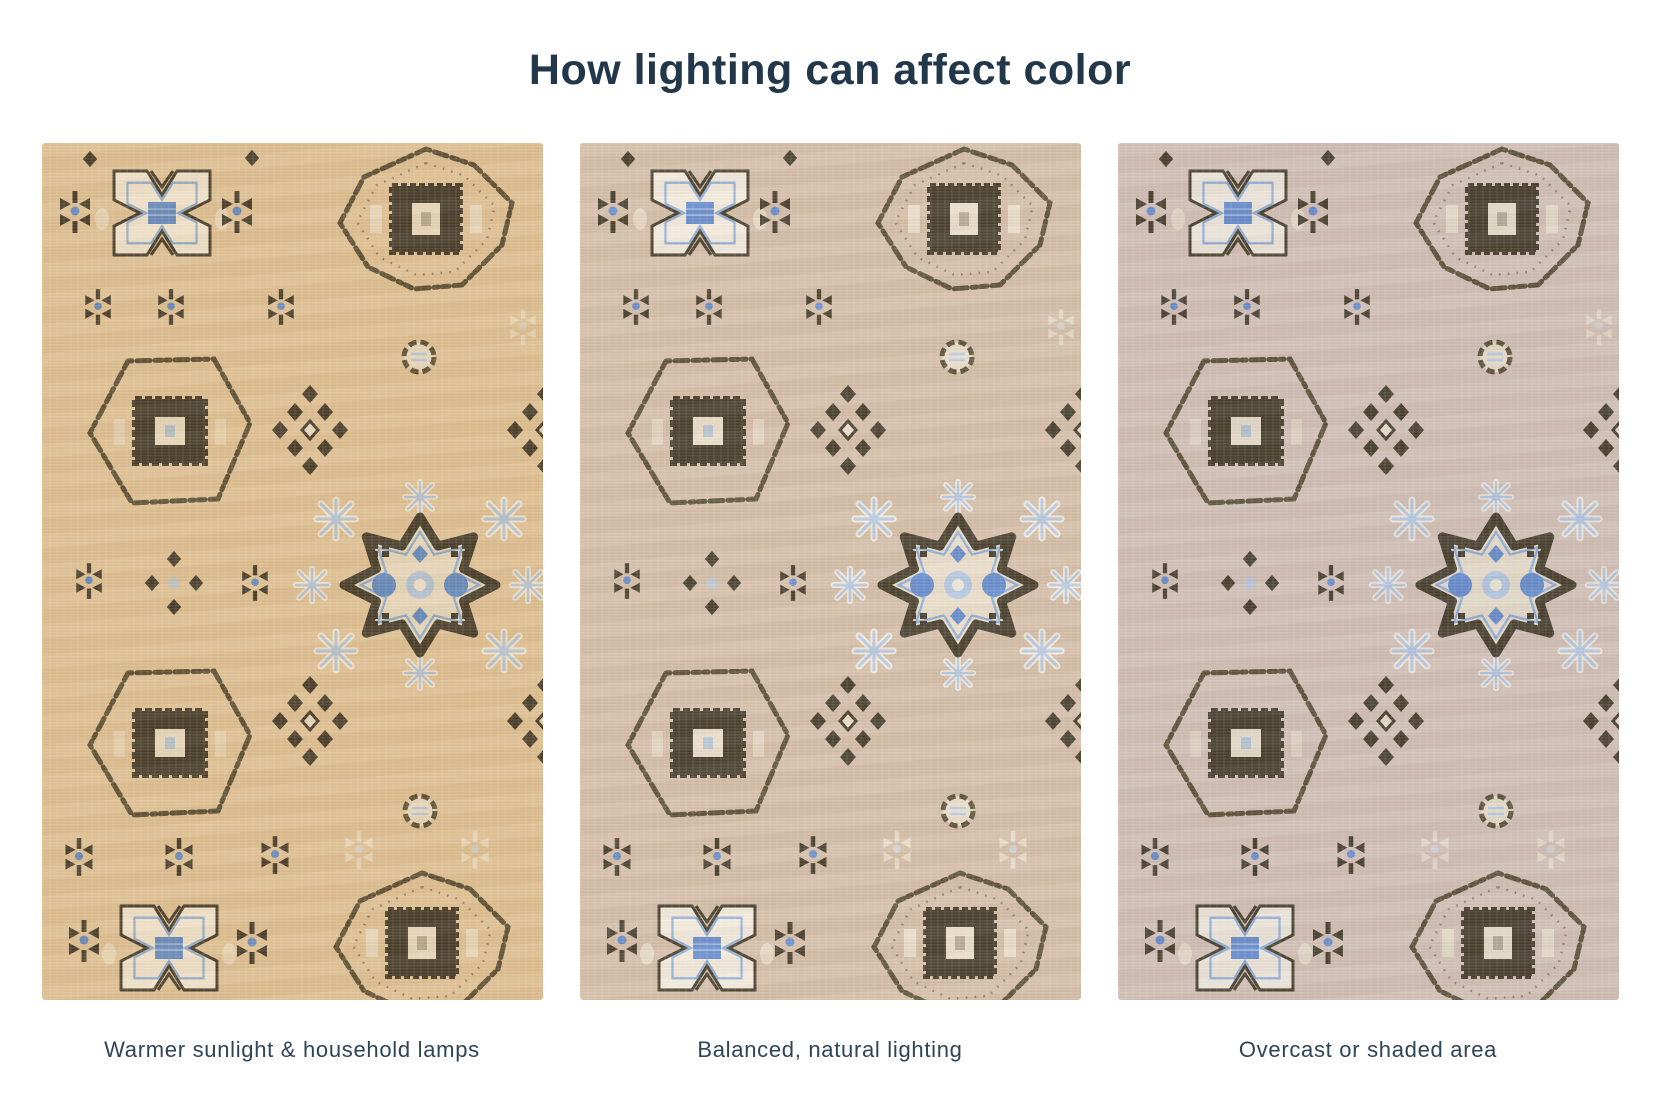  Describe the element at coordinates (830, 70) in the screenshot. I see `page-title: How lighting can affect color` at that location.